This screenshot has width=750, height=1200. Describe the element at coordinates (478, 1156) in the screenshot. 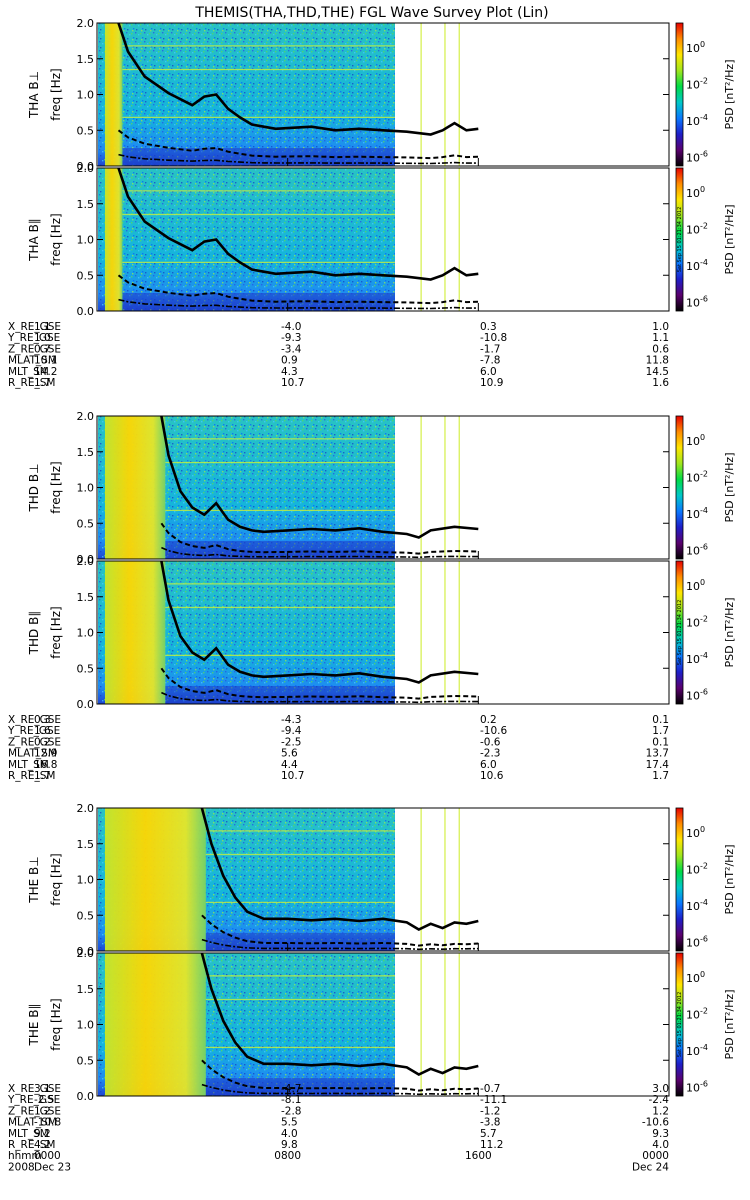

I see `time-tick-label: 1600` at that location.